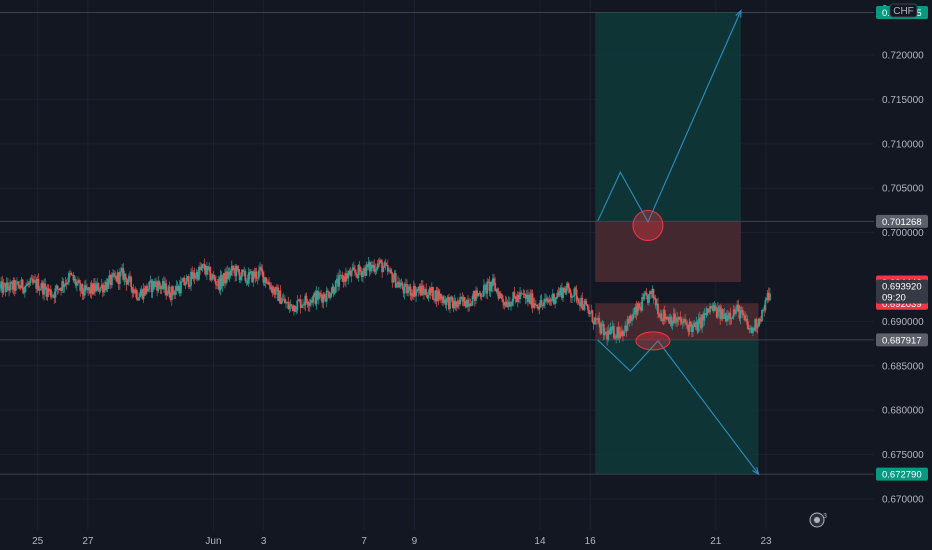  I want to click on price-tick-label: 0.720000, so click(903, 56).